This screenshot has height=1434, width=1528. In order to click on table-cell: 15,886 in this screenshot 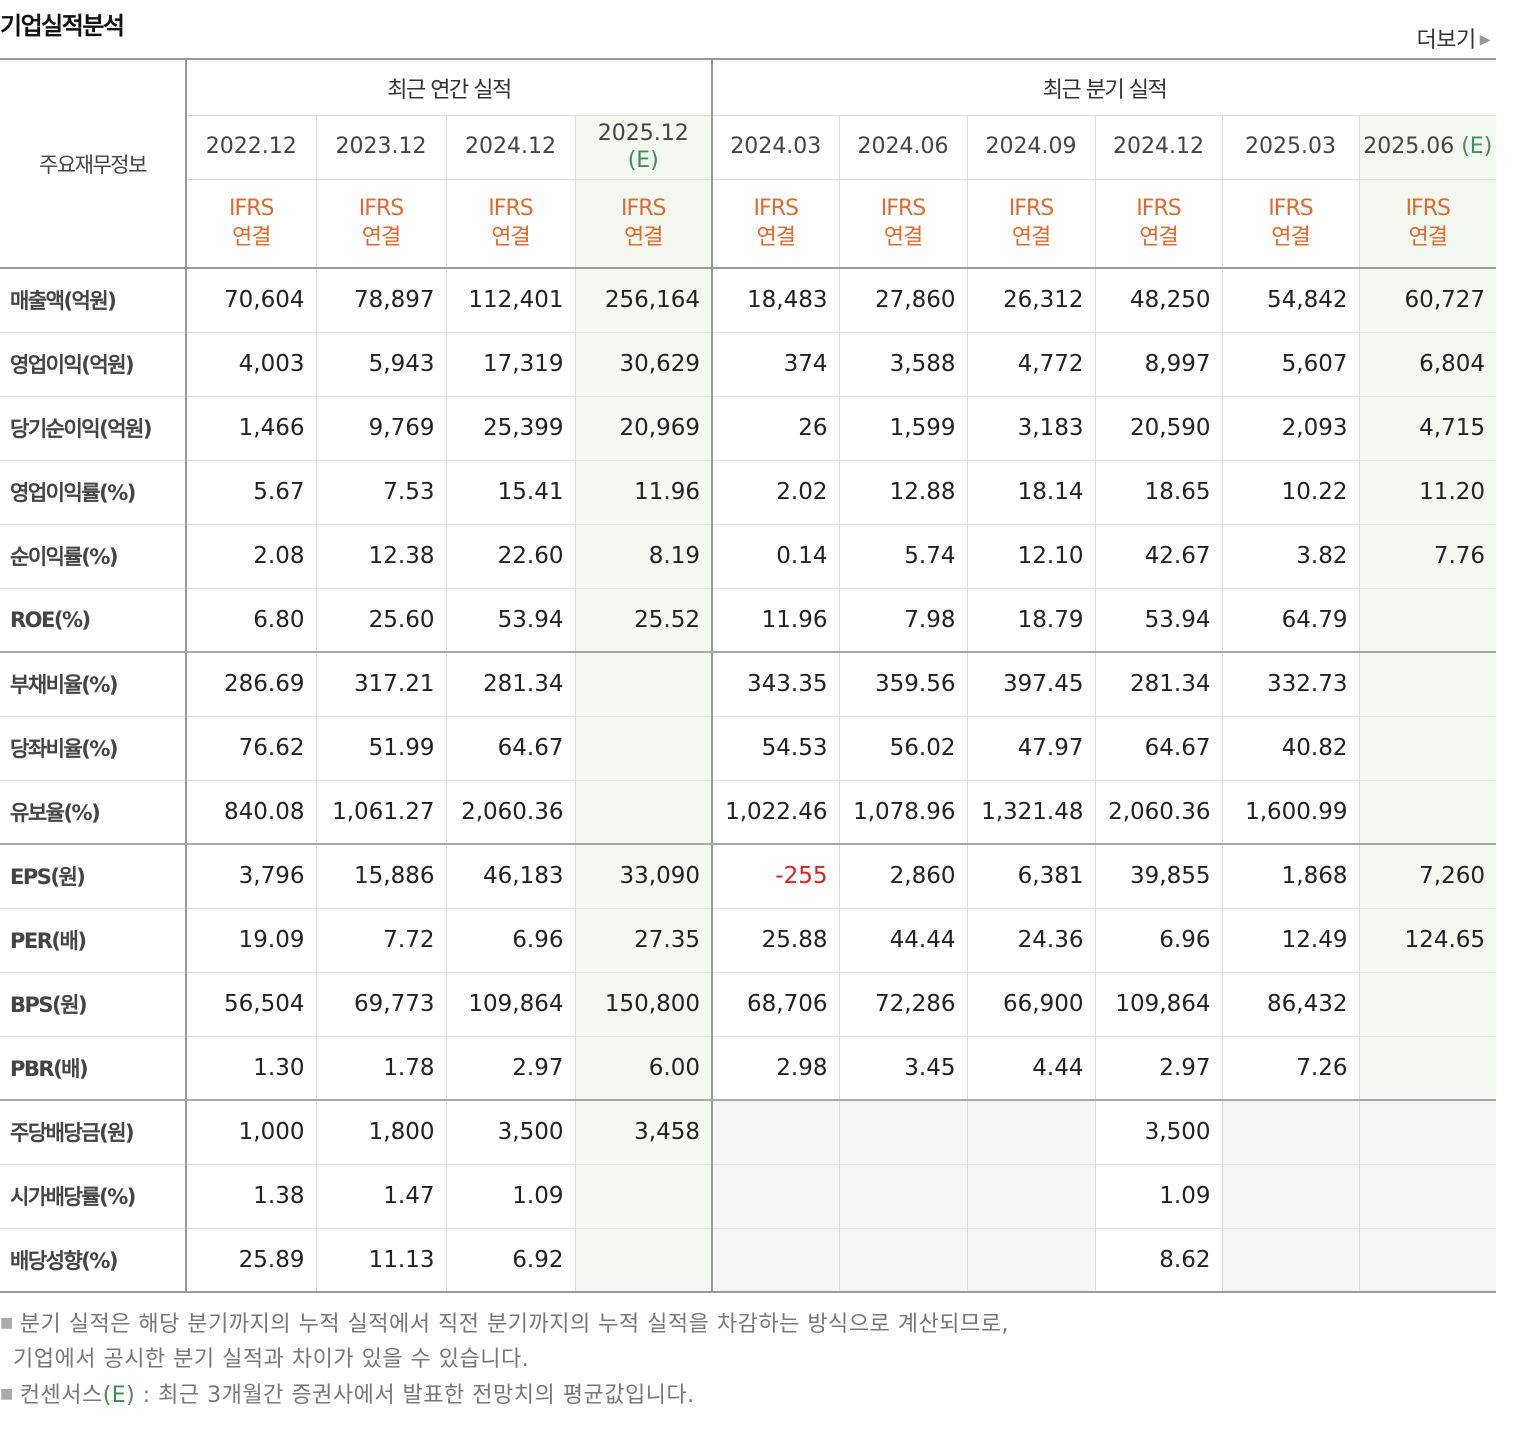, I will do `click(380, 876)`.